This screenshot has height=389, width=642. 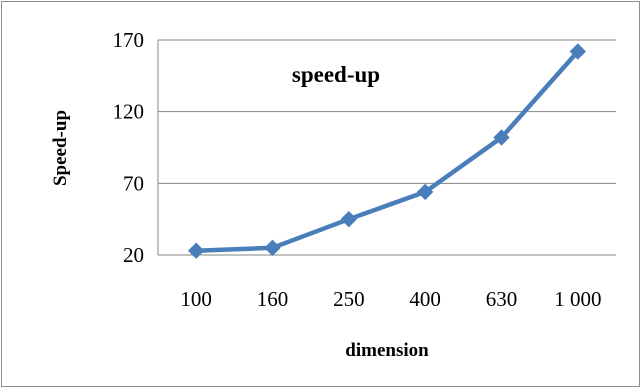 I want to click on x-tick-label: 400, so click(x=425, y=299).